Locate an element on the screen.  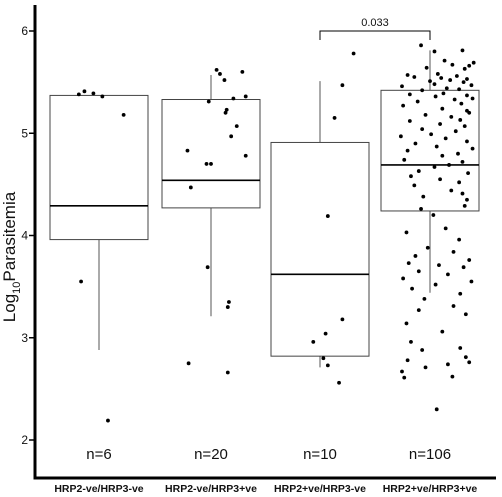
x-tick-label: HRP2+ve/HRP3-ve is located at coordinates (320, 489).